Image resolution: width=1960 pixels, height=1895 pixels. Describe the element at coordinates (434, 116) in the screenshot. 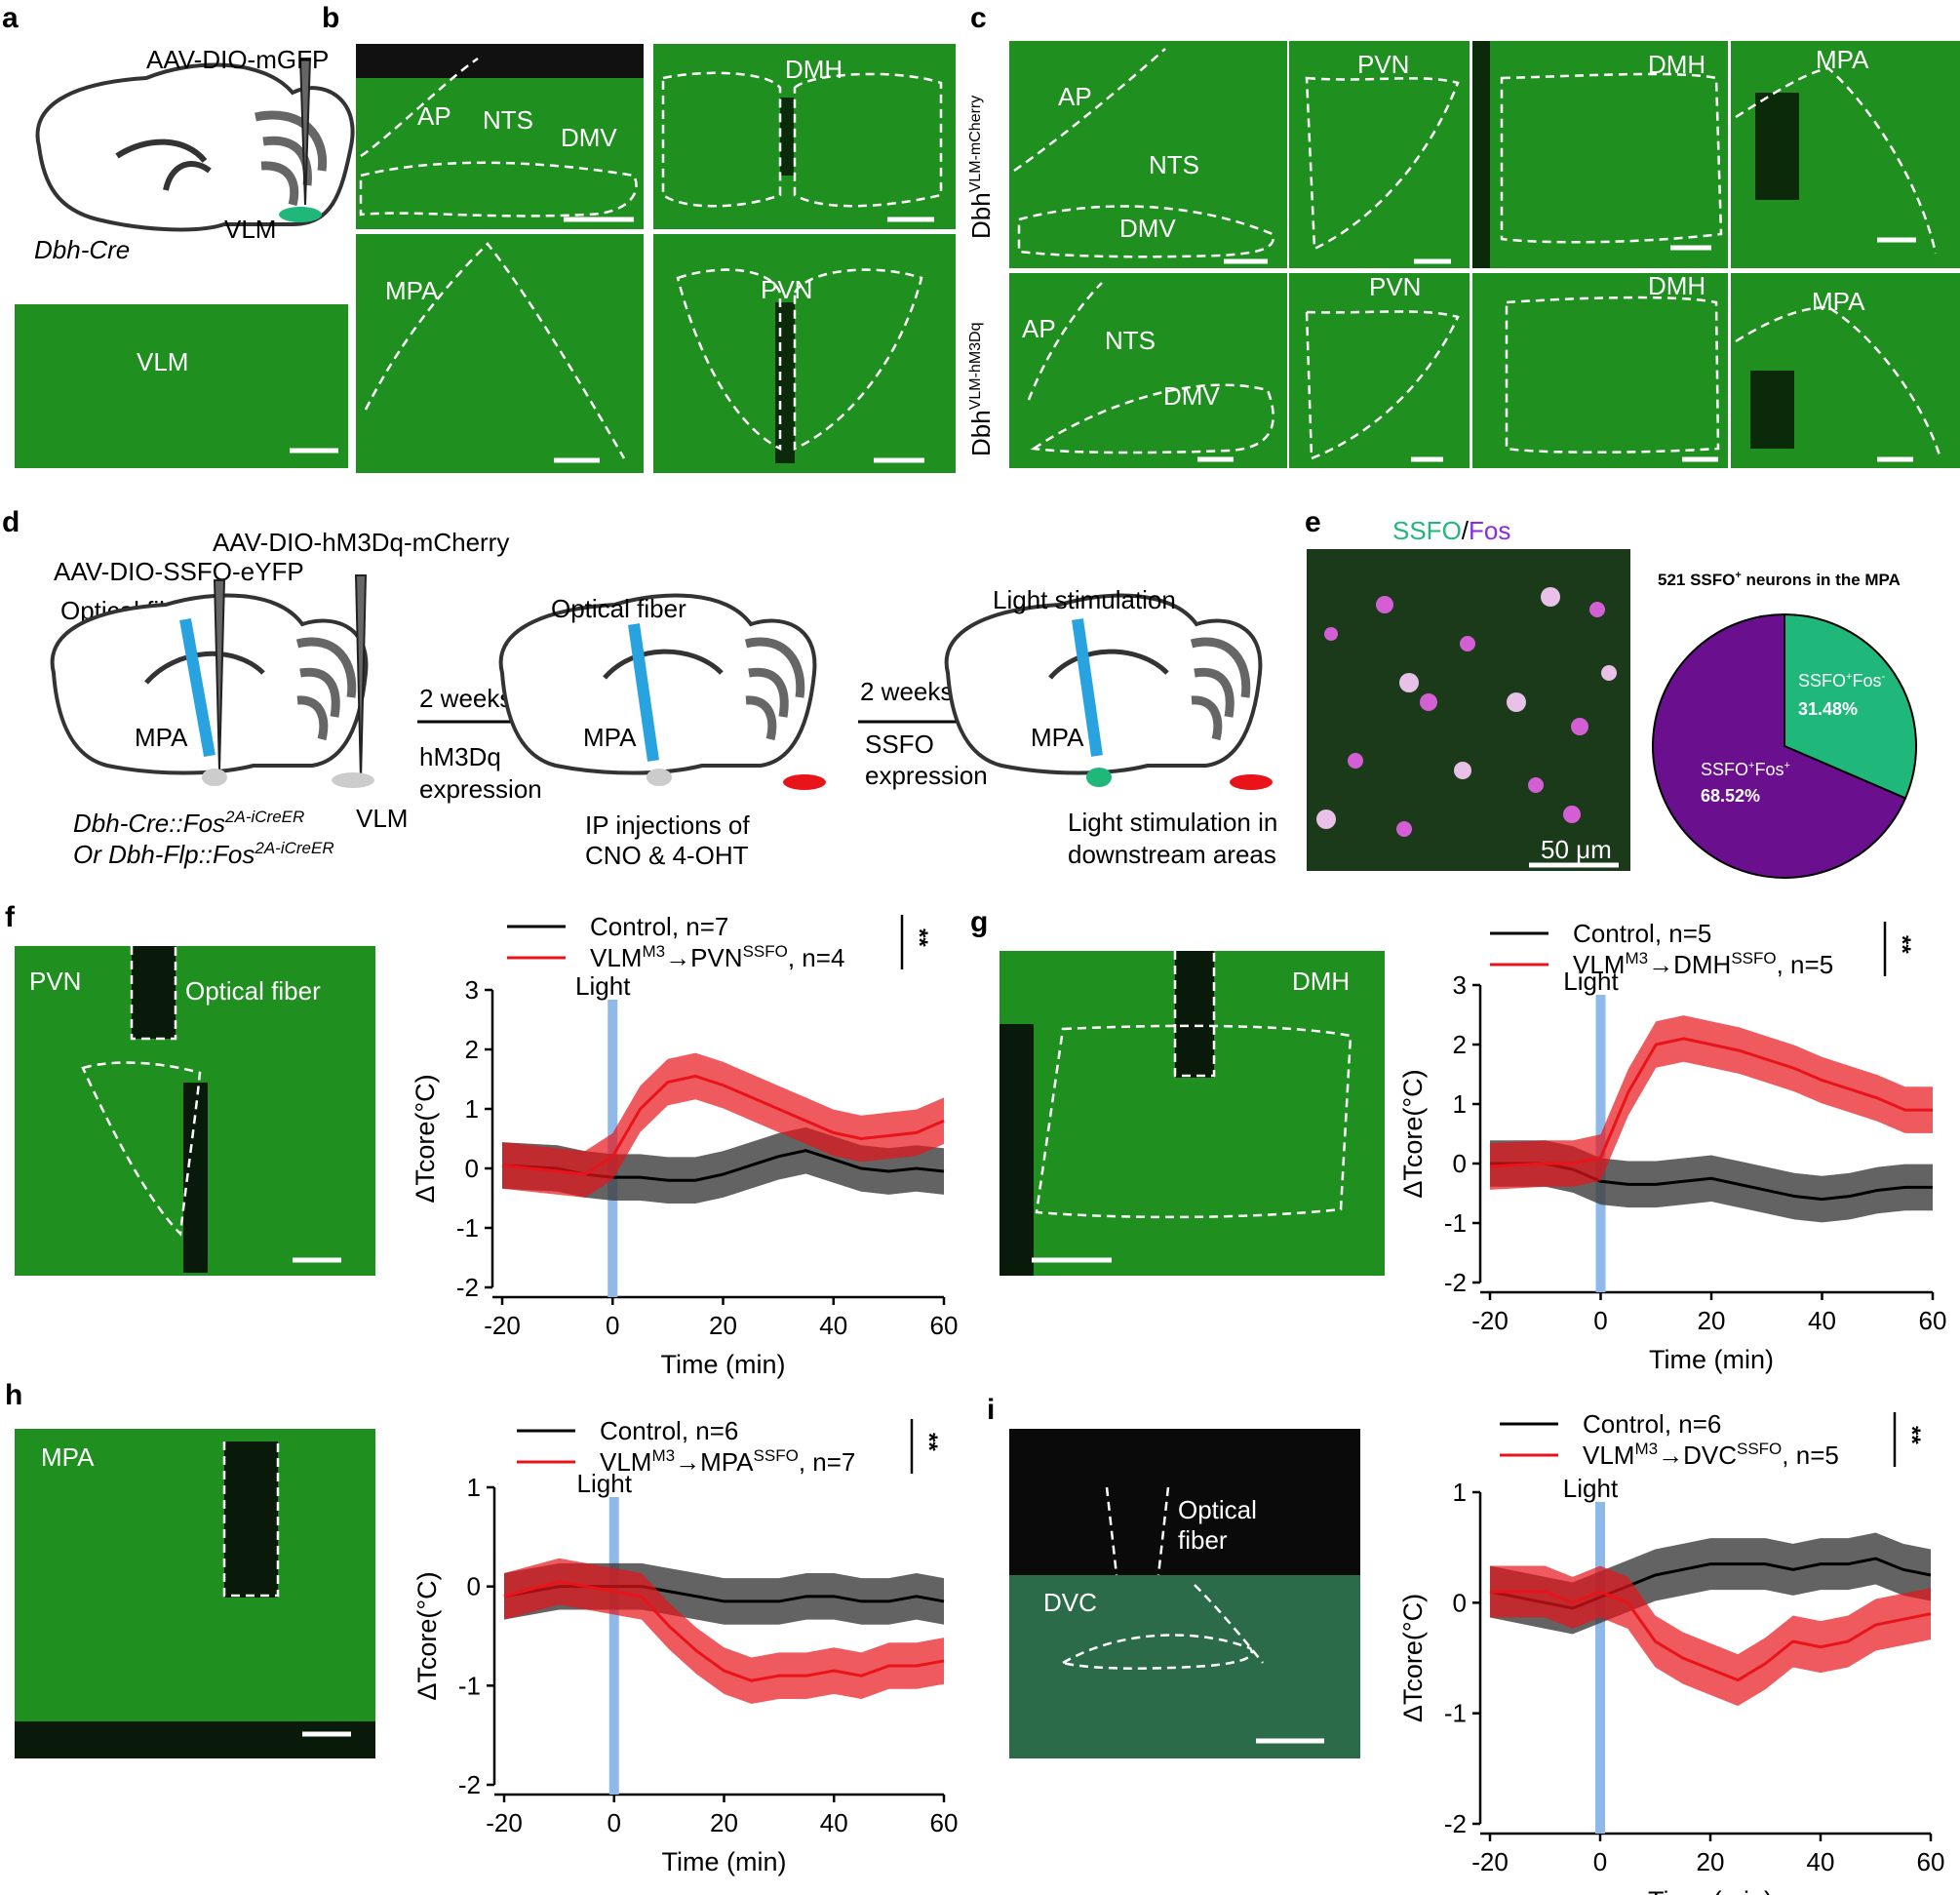

I see `label-ap-b: AP` at that location.